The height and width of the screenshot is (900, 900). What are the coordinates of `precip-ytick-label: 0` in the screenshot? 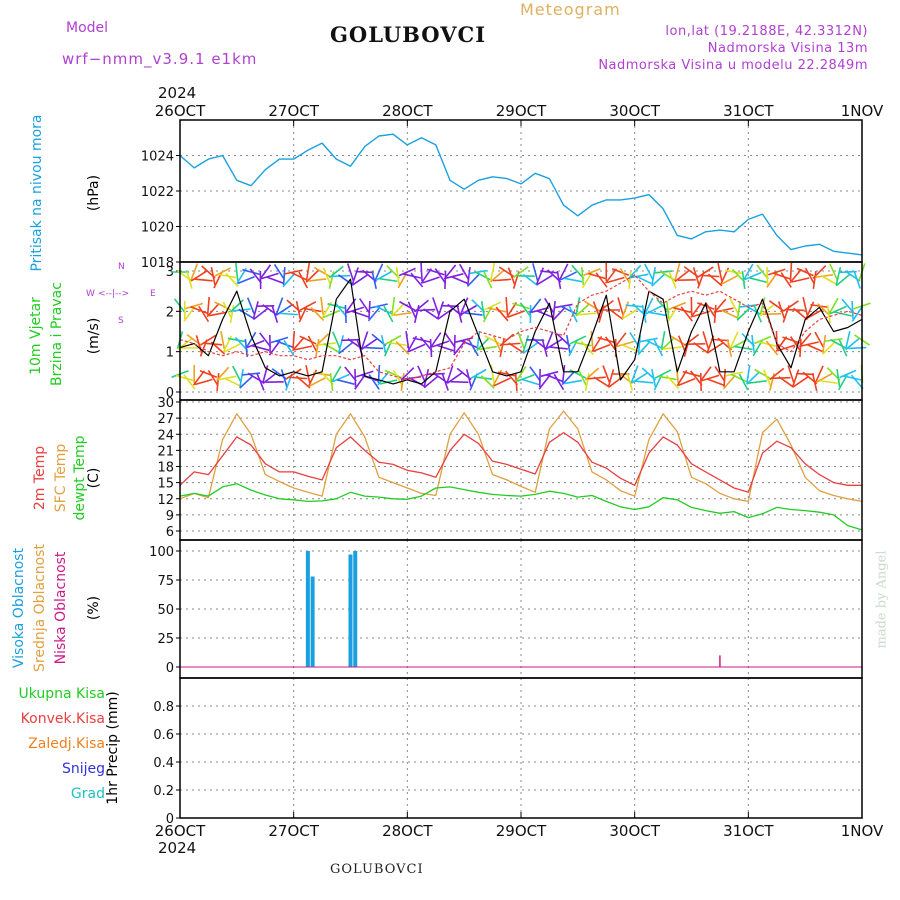 It's located at (170, 819).